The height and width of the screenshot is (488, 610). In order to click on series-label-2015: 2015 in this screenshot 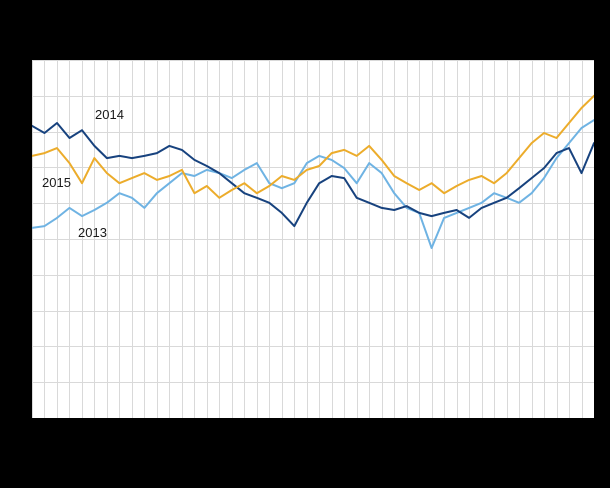, I will do `click(56, 182)`.